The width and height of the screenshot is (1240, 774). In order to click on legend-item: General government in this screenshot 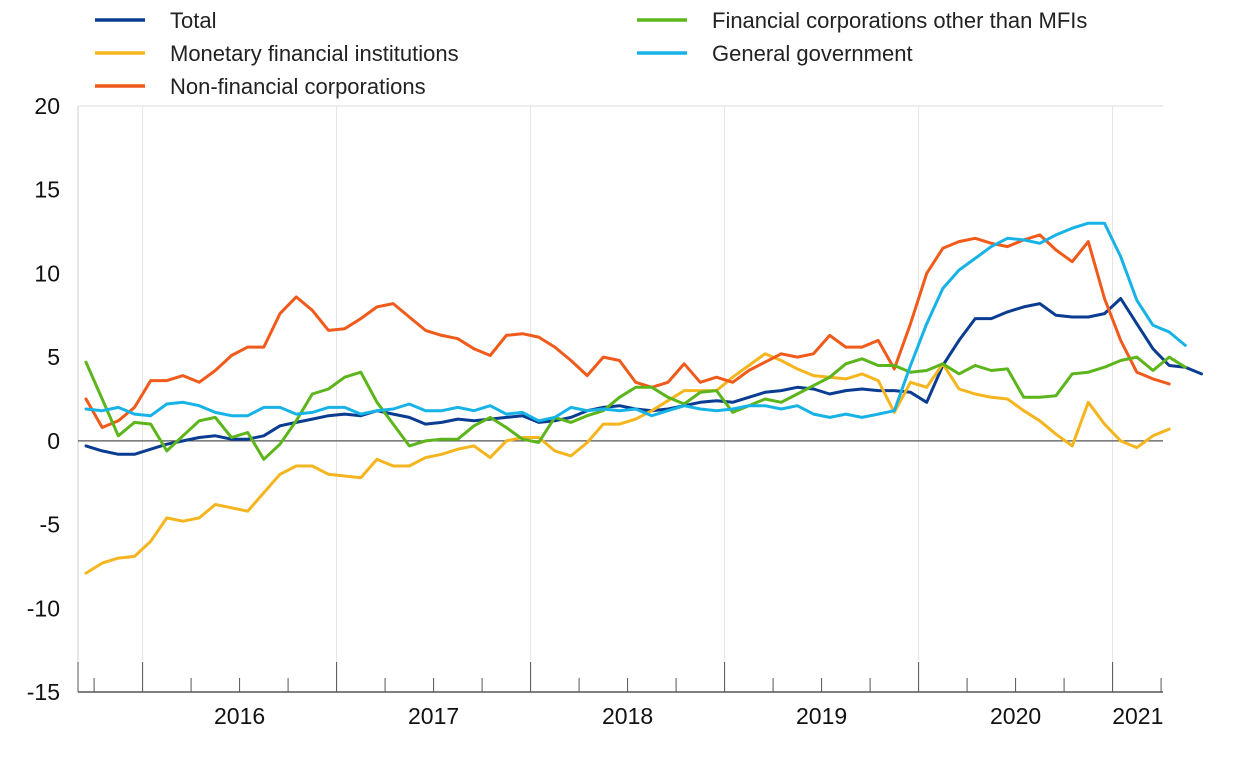, I will do `click(775, 53)`.